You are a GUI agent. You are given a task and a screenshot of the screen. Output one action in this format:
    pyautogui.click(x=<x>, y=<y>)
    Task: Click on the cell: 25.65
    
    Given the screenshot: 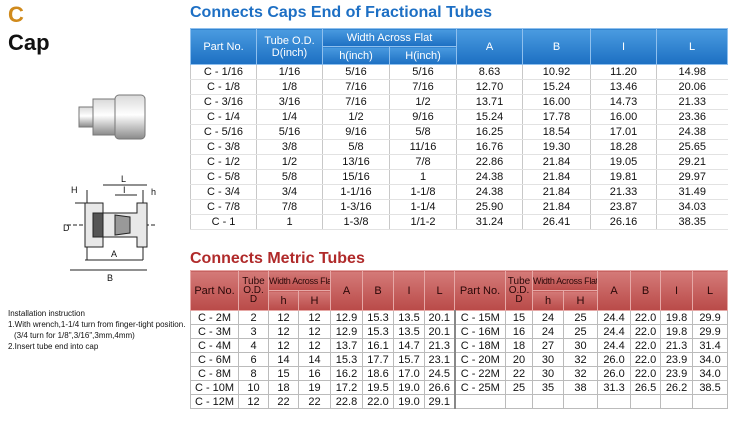 What is the action you would take?
    pyautogui.click(x=692, y=147)
    